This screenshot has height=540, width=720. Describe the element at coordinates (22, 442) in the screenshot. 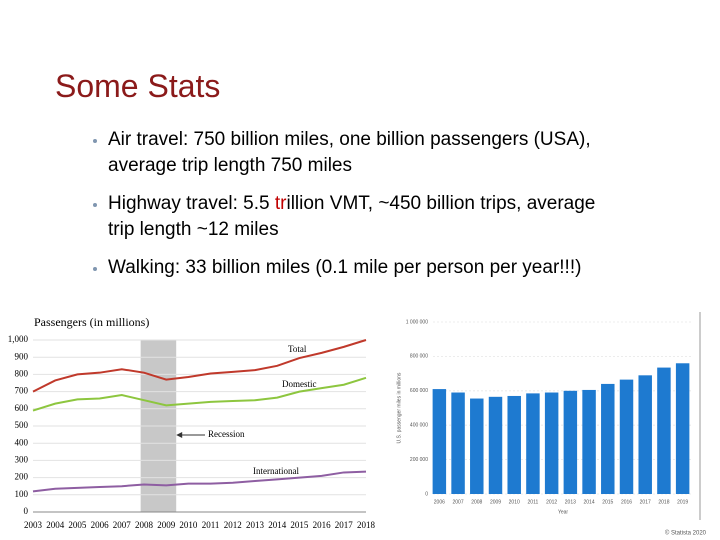

I see `y-tick-label: 400` at that location.